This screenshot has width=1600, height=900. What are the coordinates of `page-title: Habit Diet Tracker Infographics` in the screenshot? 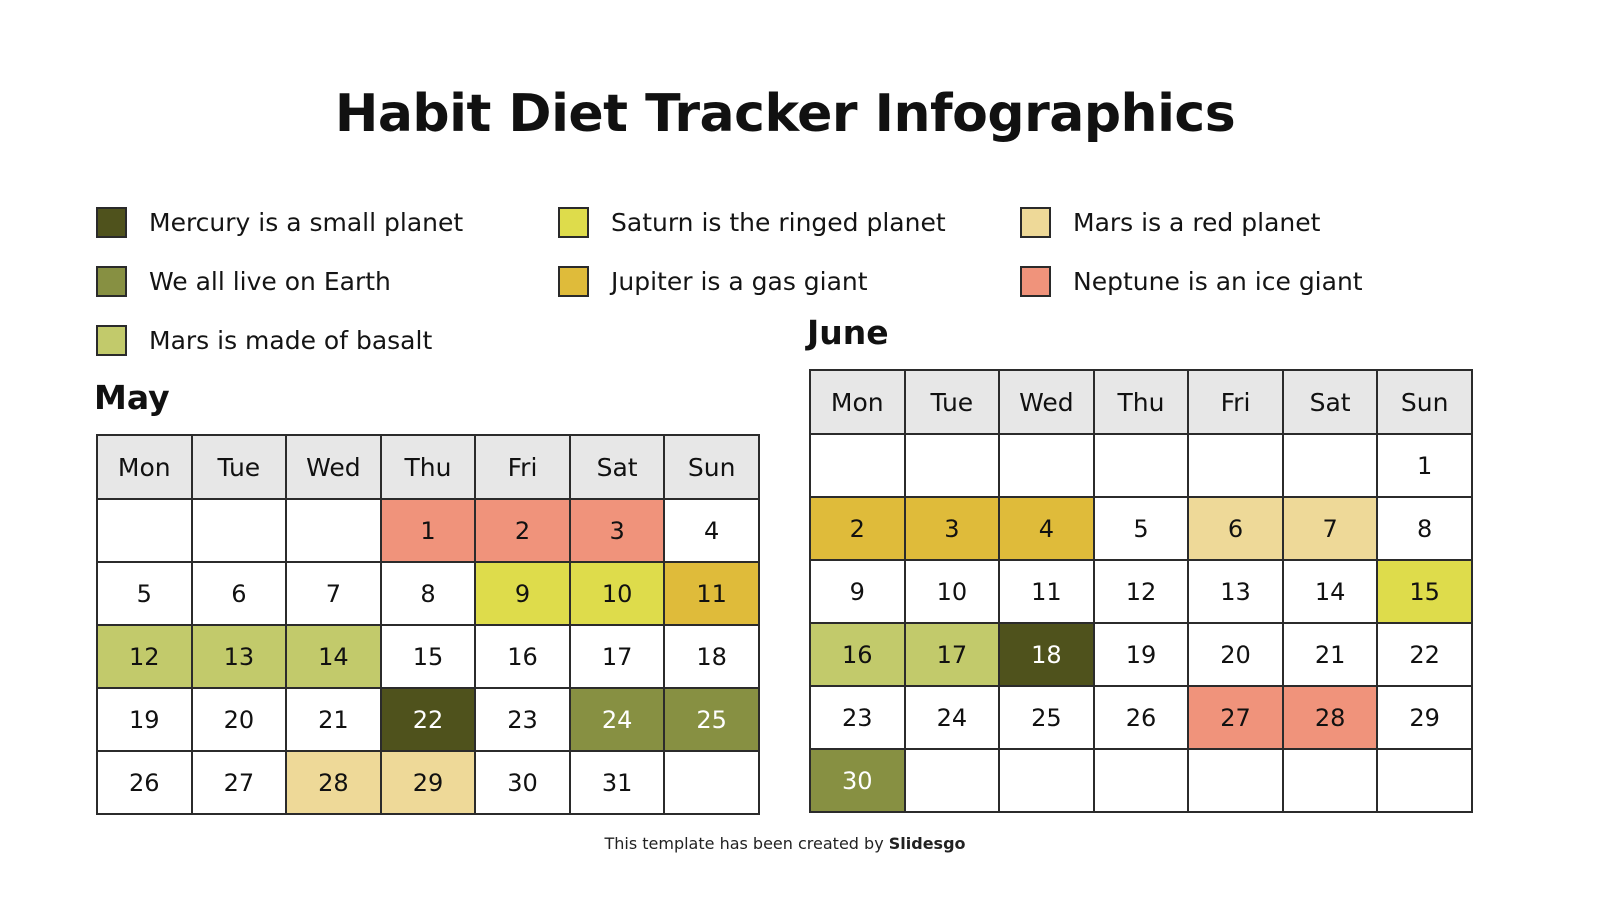 It's located at (785, 114).